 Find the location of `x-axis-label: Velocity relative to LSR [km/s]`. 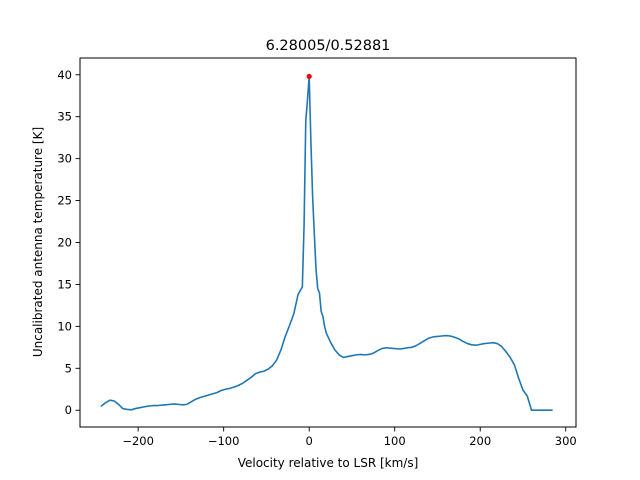

x-axis-label: Velocity relative to LSR [km/s] is located at coordinates (328, 463).